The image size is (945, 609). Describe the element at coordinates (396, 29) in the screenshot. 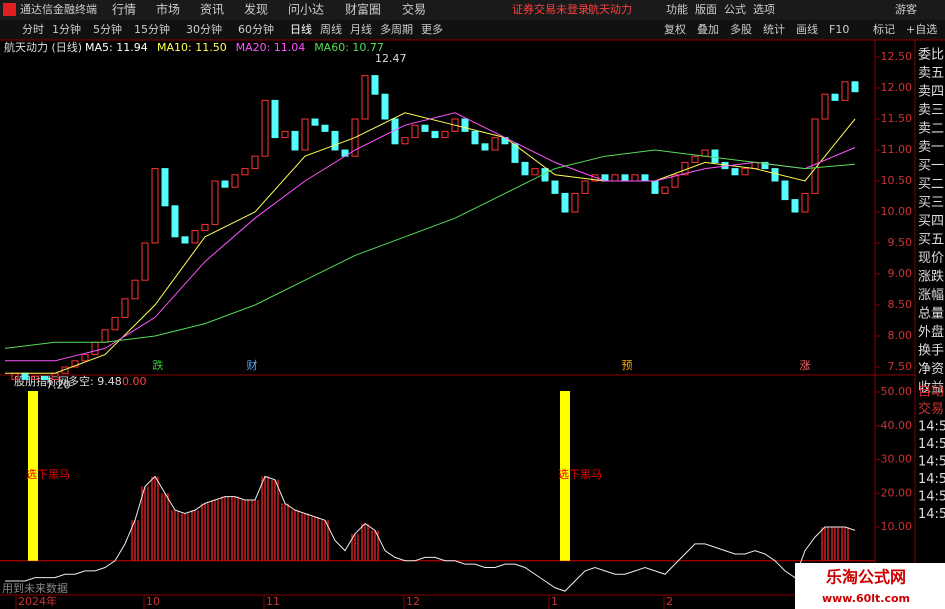

I see `period-button: 多周期` at that location.